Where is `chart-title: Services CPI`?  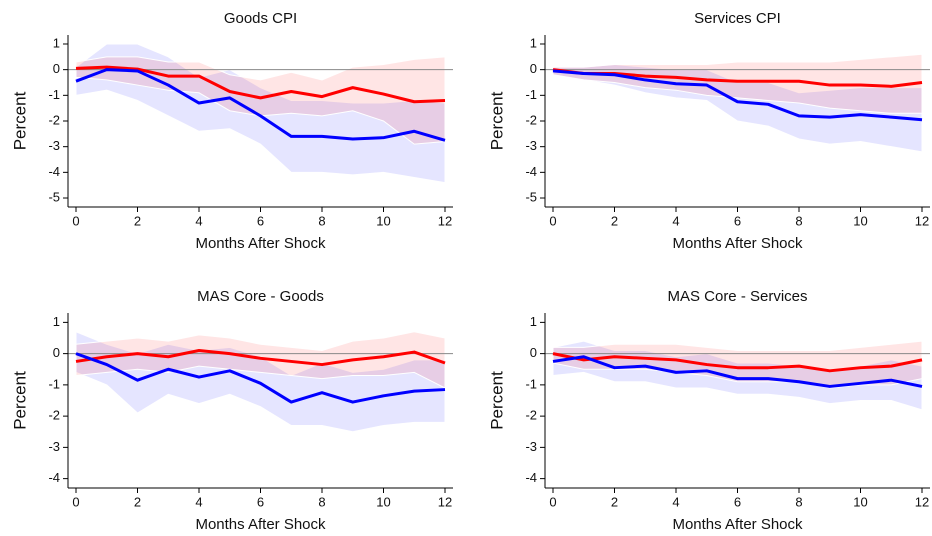 chart-title: Services CPI is located at coordinates (737, 18).